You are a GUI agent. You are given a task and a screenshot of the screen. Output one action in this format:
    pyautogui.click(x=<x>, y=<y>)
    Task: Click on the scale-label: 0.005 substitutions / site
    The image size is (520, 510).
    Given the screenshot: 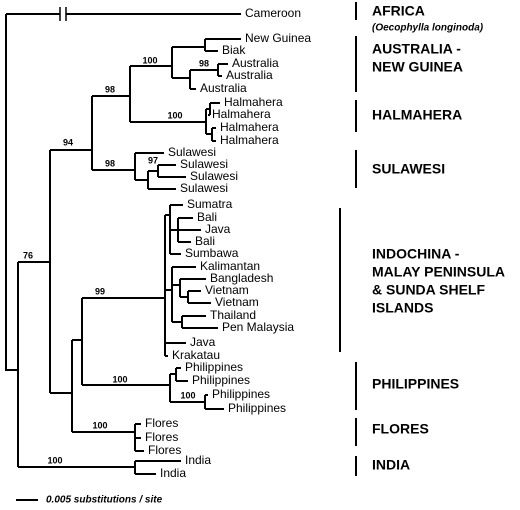 What is the action you would take?
    pyautogui.click(x=104, y=500)
    